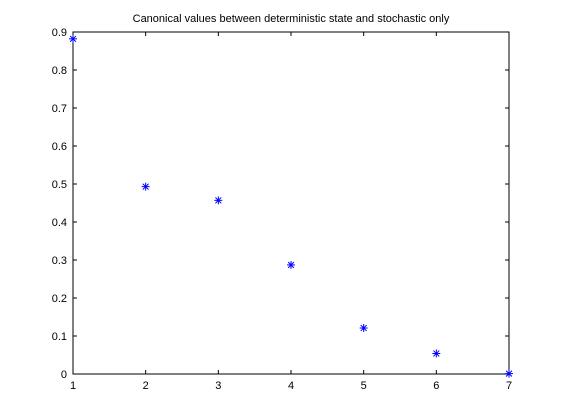 The image size is (561, 420). I want to click on x-tick-label: 3, so click(218, 386).